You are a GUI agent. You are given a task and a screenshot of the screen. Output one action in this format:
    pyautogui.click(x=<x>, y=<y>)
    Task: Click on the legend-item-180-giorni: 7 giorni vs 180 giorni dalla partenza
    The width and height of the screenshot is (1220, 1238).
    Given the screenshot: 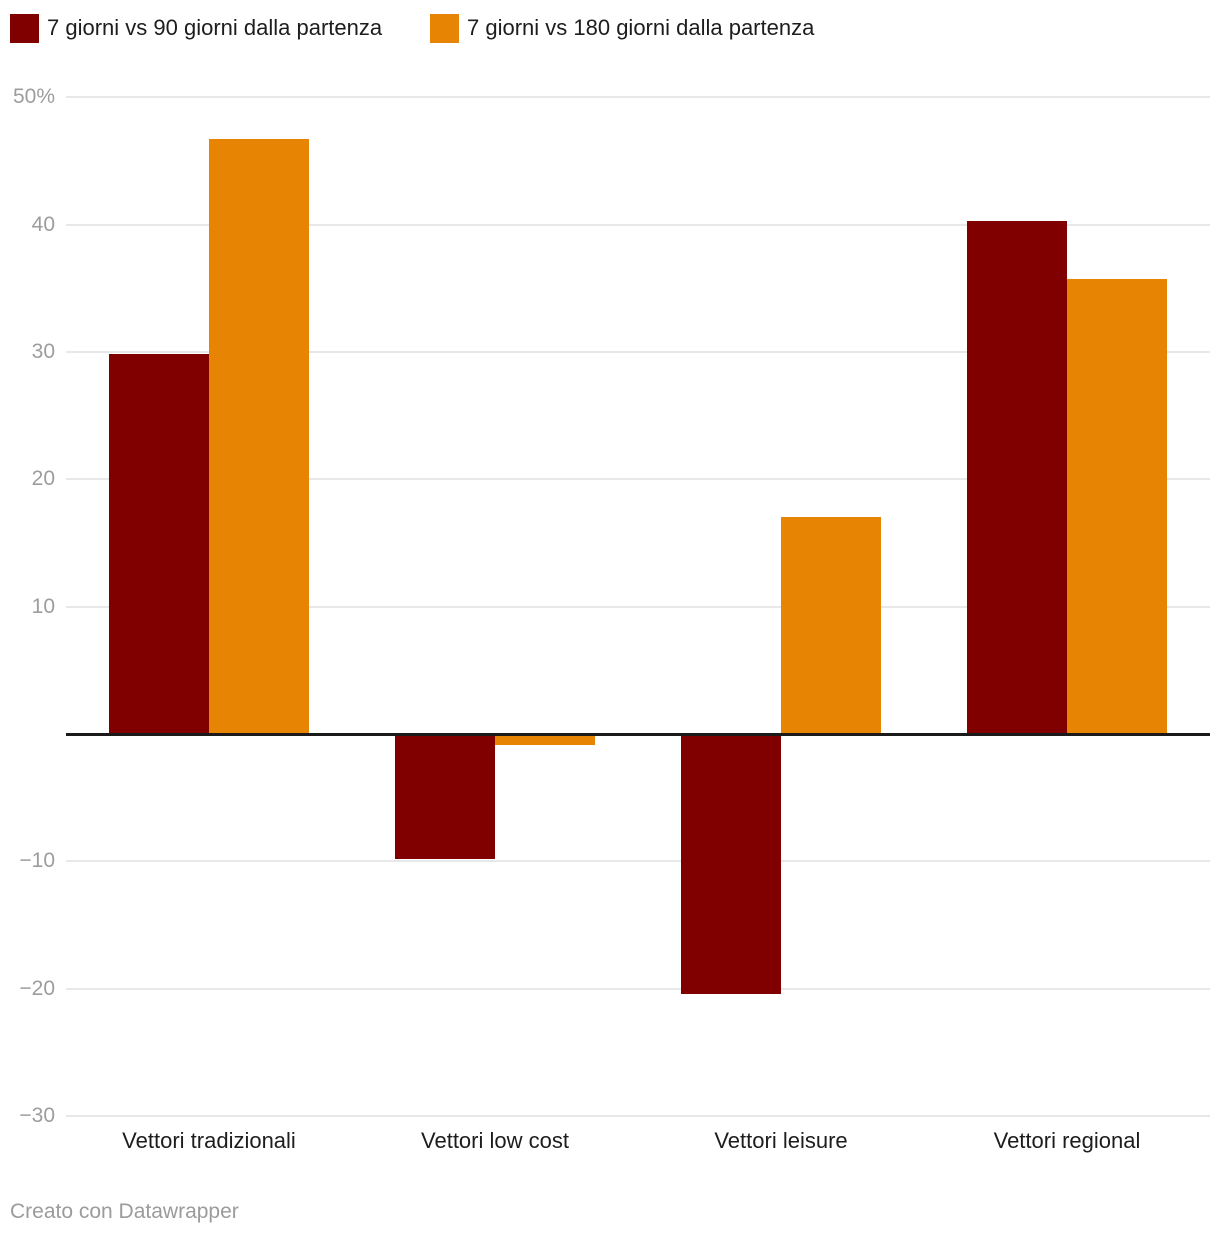 What is the action you would take?
    pyautogui.click(x=622, y=28)
    